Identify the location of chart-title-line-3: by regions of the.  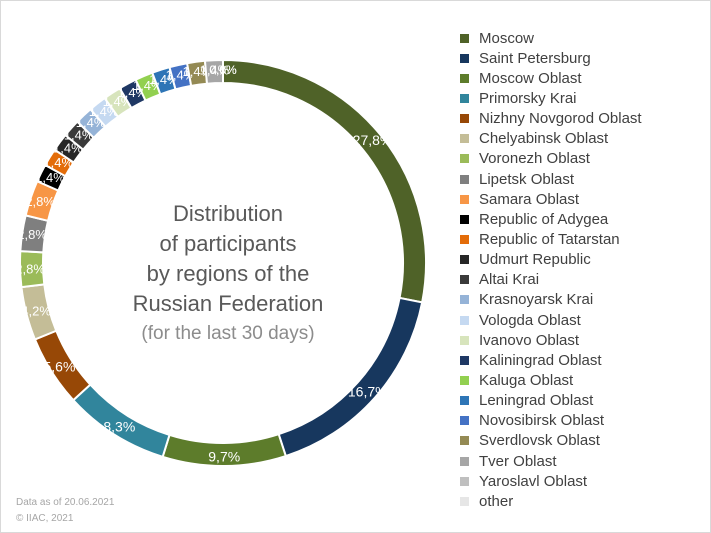
(228, 273).